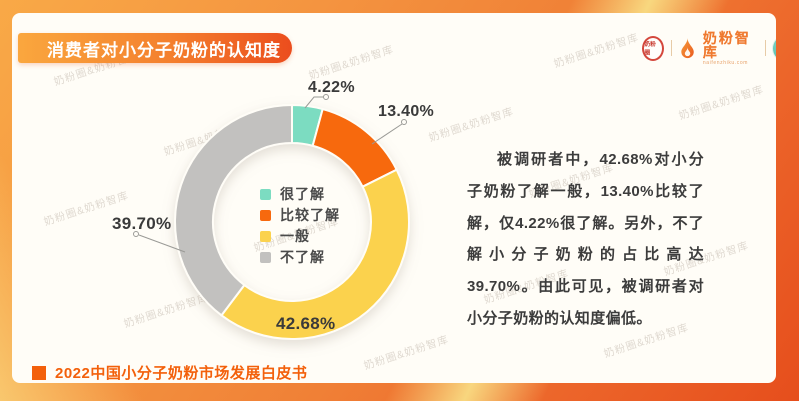 Image resolution: width=799 pixels, height=401 pixels. I want to click on legend-label: 不了解, so click(302, 257).